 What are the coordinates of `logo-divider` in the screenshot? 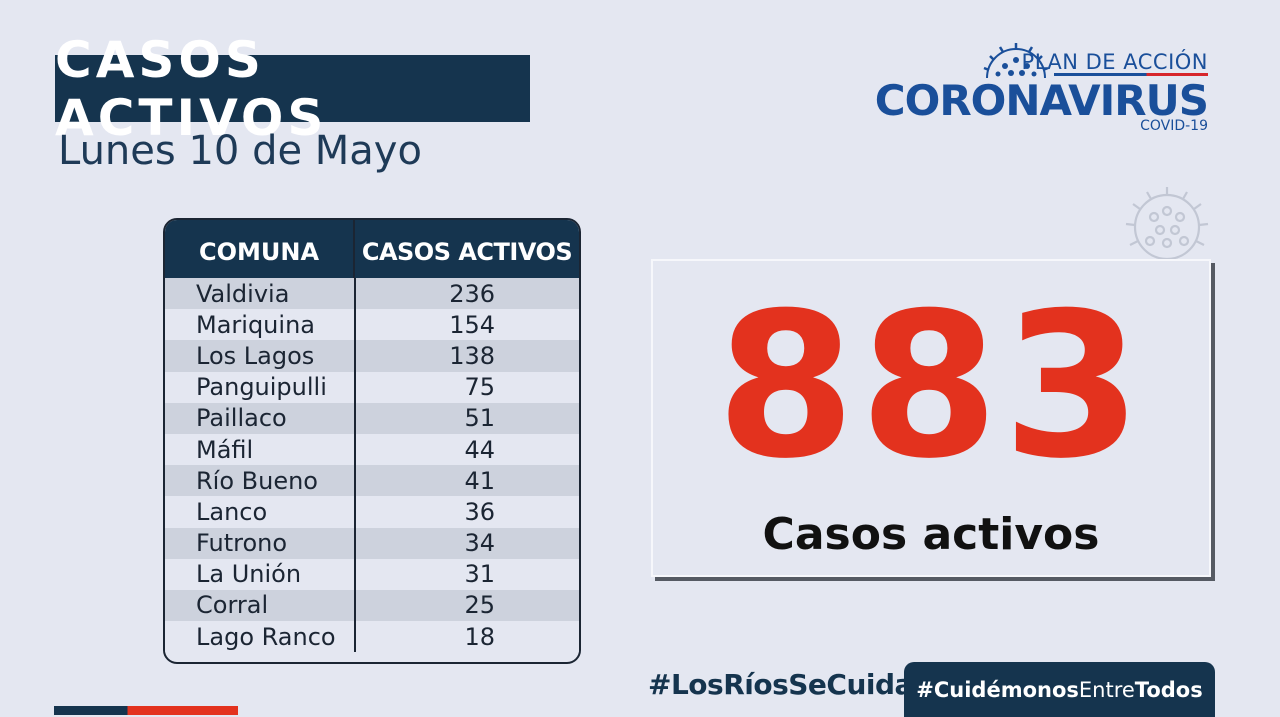 It's located at (1131, 74).